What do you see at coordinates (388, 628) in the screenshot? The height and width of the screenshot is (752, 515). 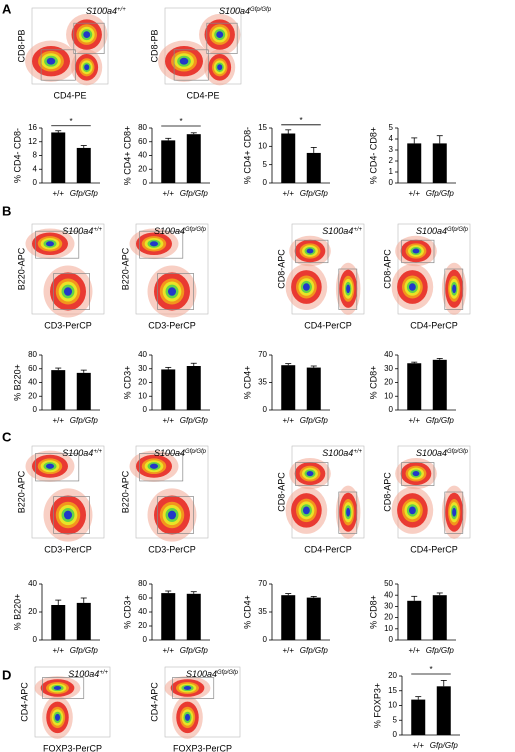 I see `y-tick-label: 10` at bounding box center [388, 628].